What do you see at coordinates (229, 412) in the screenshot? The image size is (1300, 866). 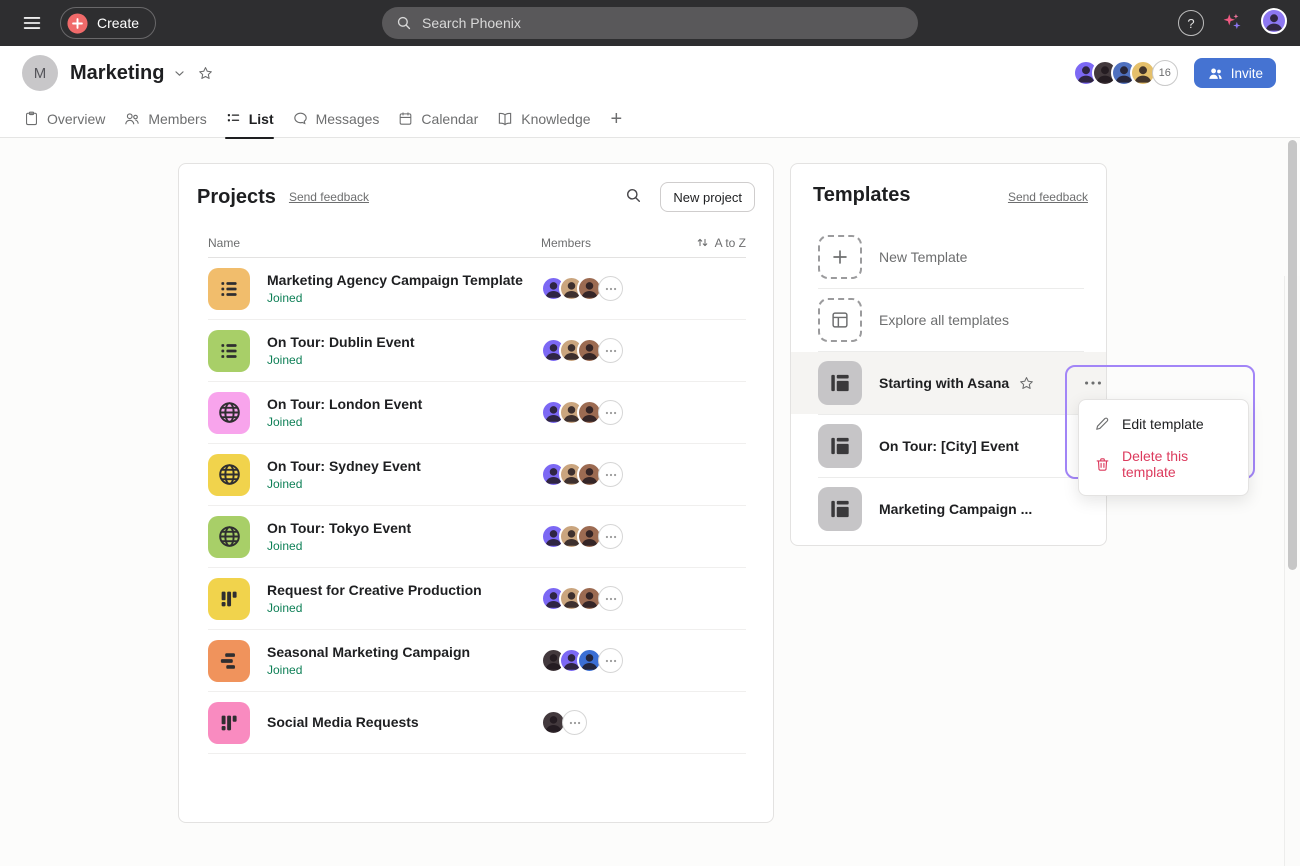 I see `project-globe-icon` at bounding box center [229, 412].